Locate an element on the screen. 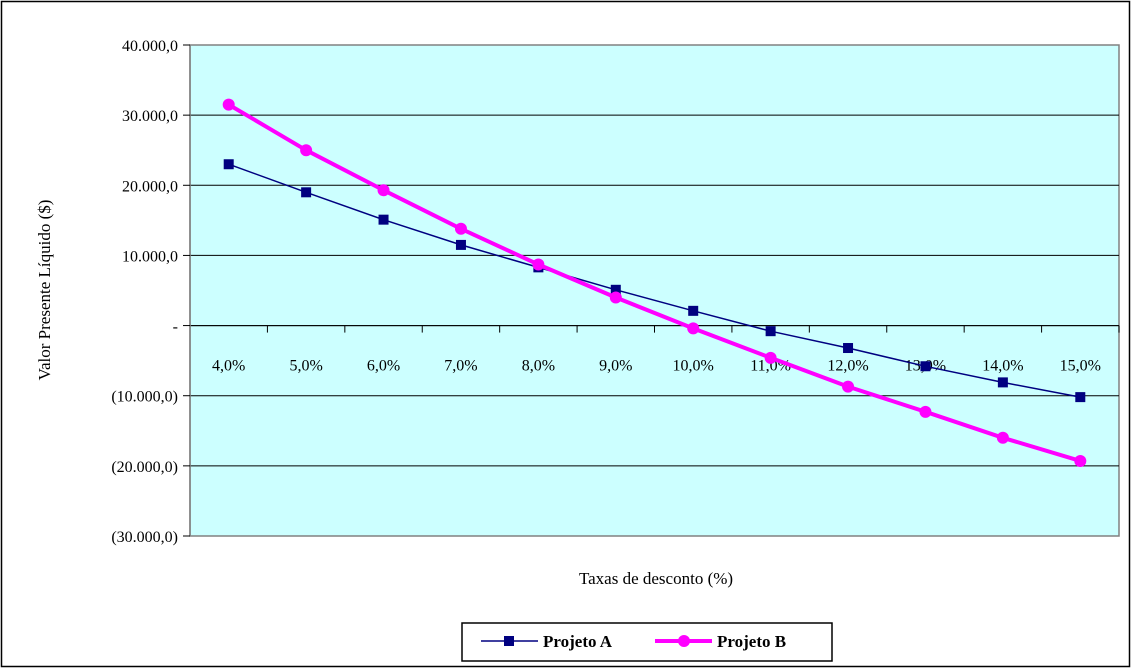  y-tick-label: 10.000,0 is located at coordinates (150, 256).